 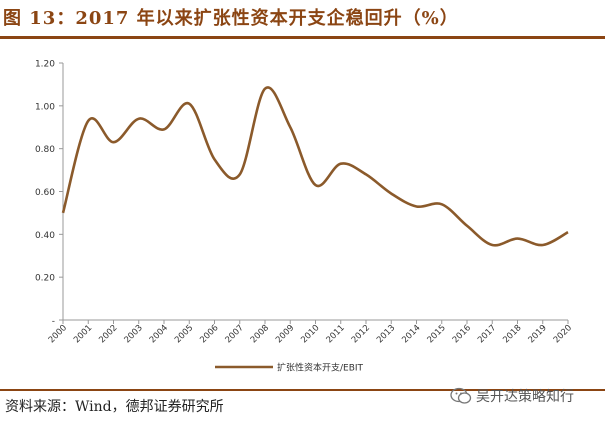 I want to click on x-tick-label: 2015, so click(x=436, y=334).